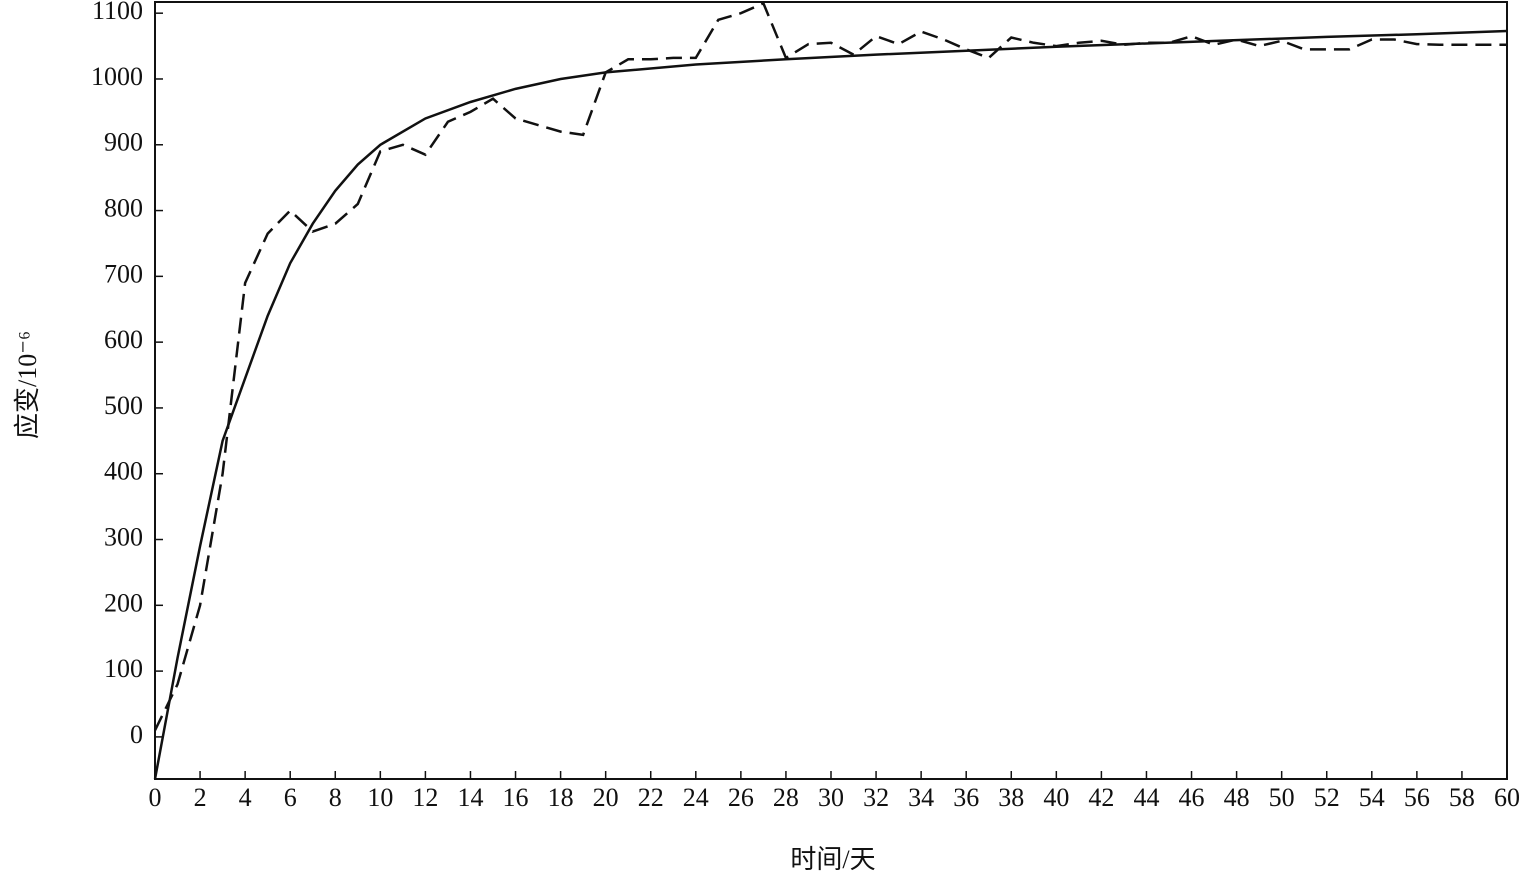 This screenshot has height=879, width=1520. What do you see at coordinates (786, 797) in the screenshot?
I see `x-tick-label: 28` at bounding box center [786, 797].